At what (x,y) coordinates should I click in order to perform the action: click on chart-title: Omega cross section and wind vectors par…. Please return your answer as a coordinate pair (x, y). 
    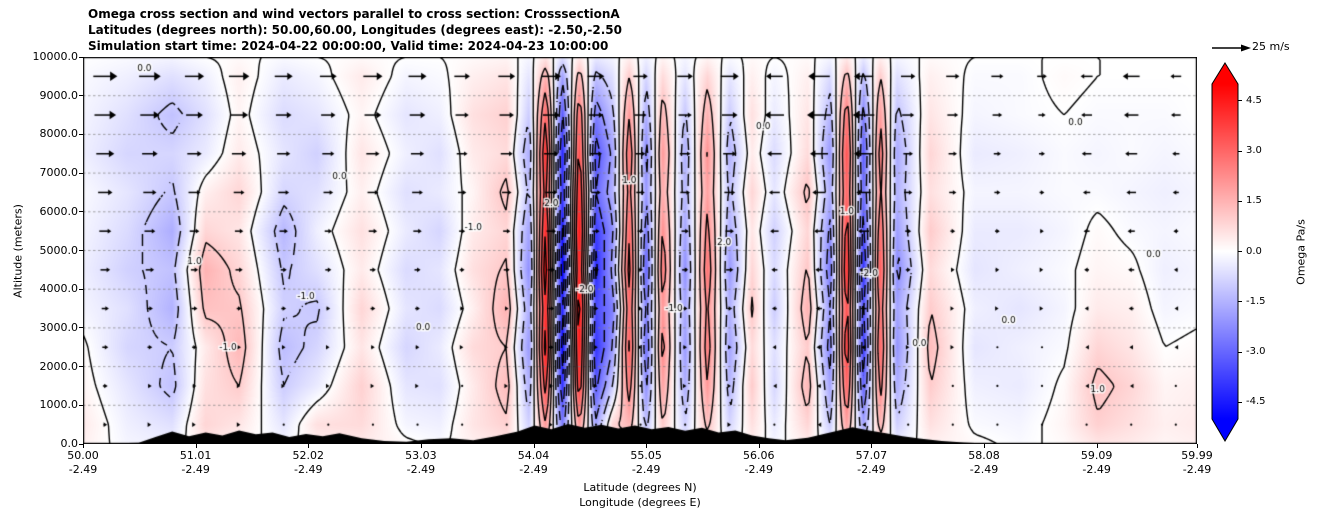
    Looking at the image, I should click on (355, 30).